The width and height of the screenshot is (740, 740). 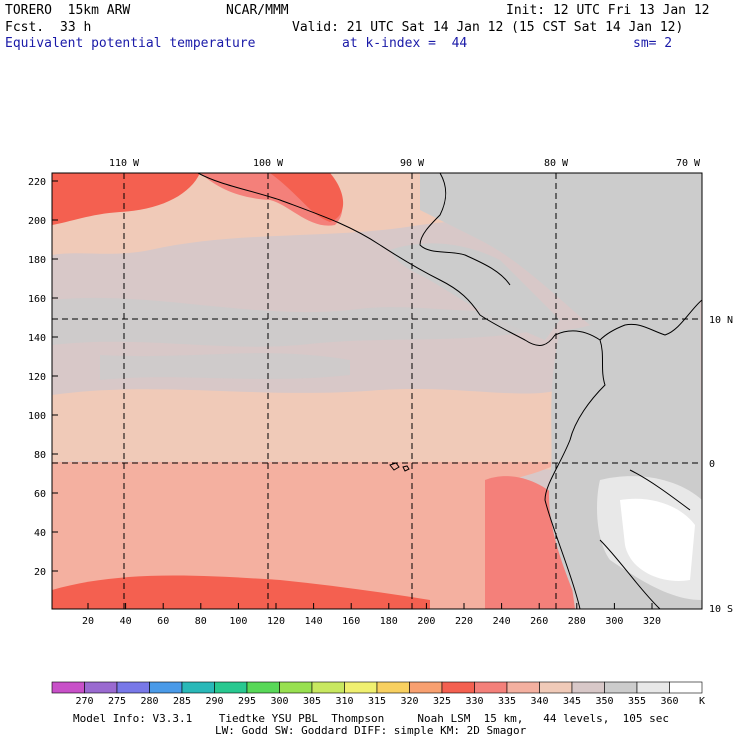 I want to click on colorbar-value-label: 285, so click(x=182, y=701).